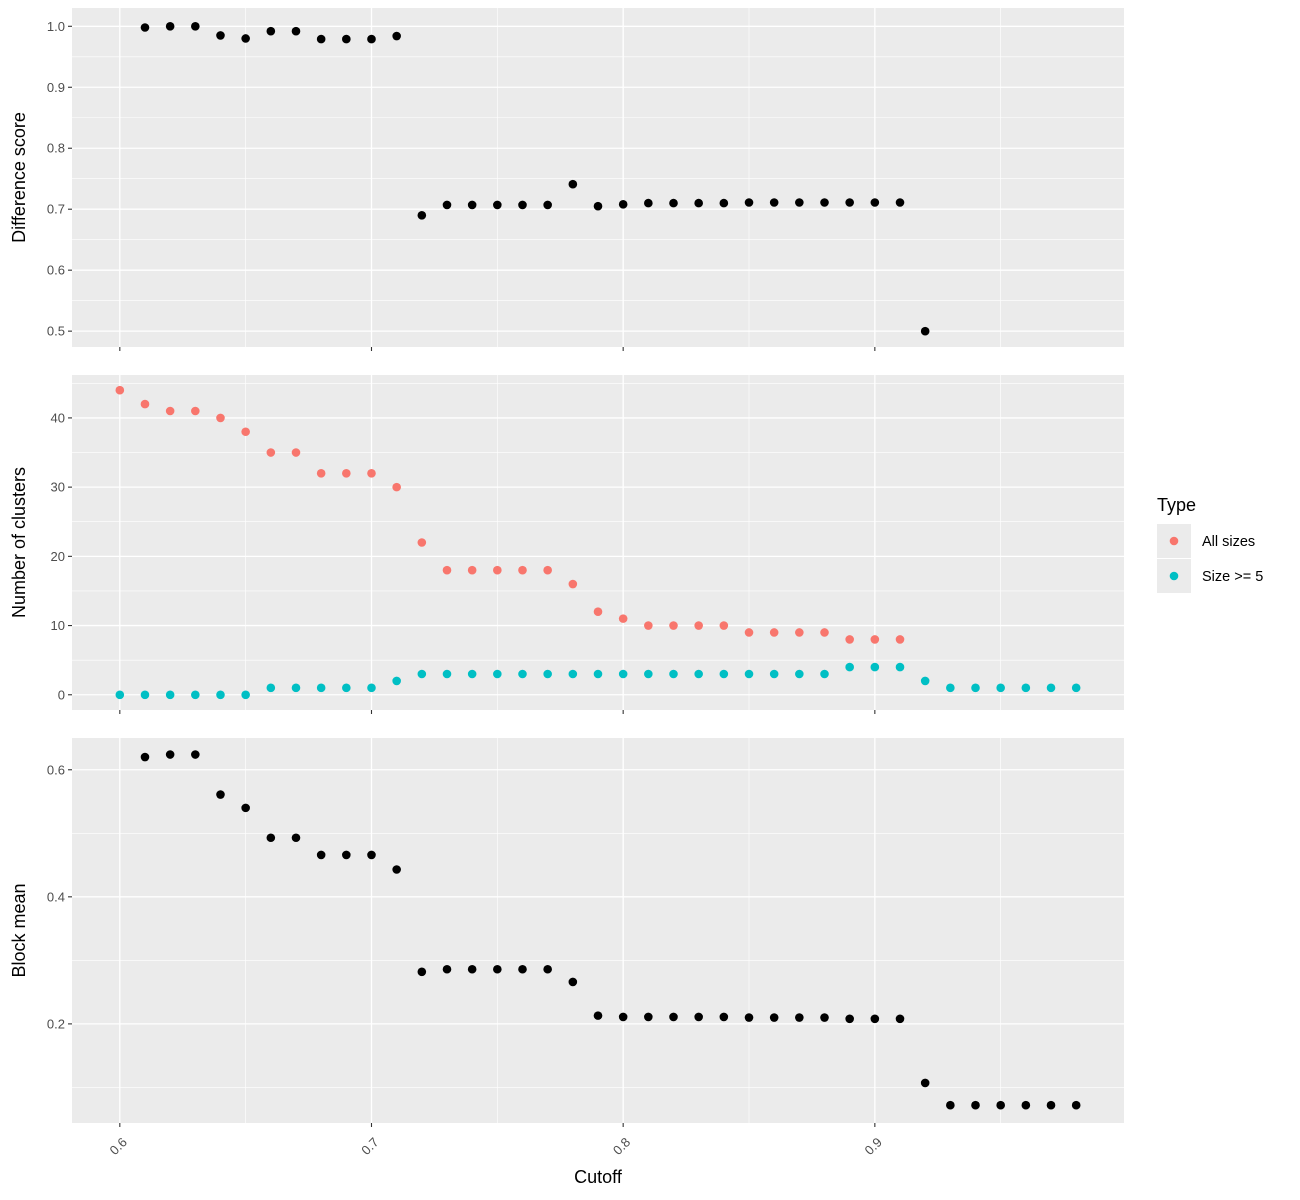 This screenshot has height=1200, width=1300. What do you see at coordinates (56, 26) in the screenshot?
I see `y-tick-label: 1.0` at bounding box center [56, 26].